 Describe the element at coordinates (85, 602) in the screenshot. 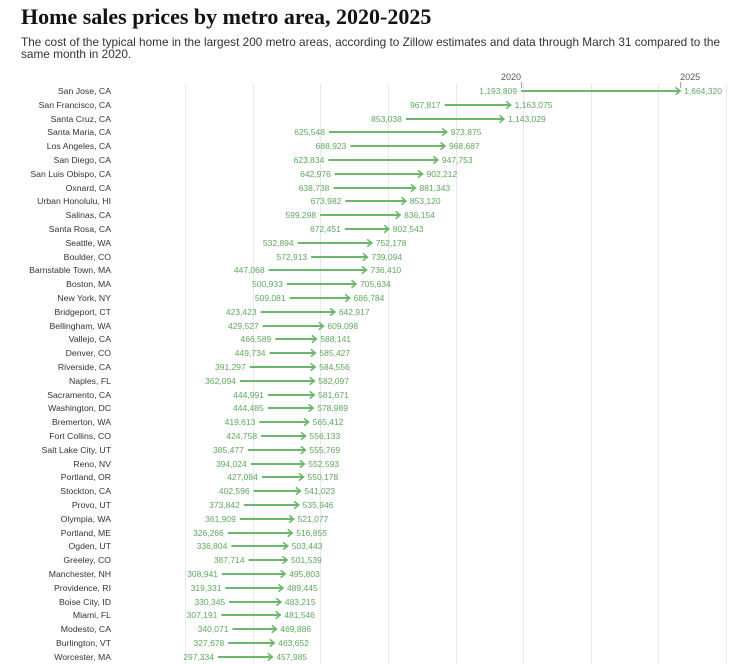

I see `metro-label: Boise City, ID` at that location.